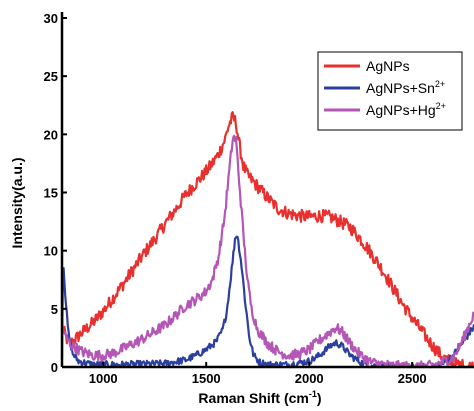 The width and height of the screenshot is (474, 411). I want to click on legend-label-3: AgNPs+Hg2+, so click(406, 109).